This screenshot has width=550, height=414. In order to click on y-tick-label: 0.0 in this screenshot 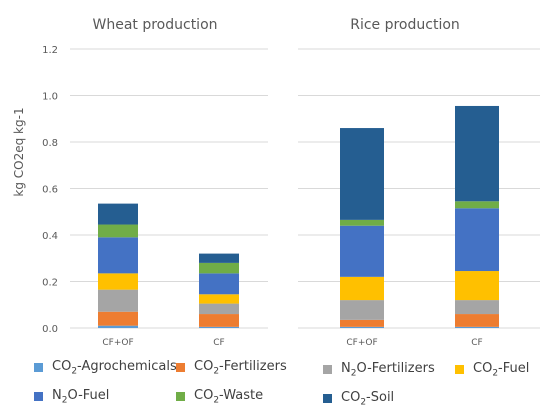, I will do `click(50, 329)`.